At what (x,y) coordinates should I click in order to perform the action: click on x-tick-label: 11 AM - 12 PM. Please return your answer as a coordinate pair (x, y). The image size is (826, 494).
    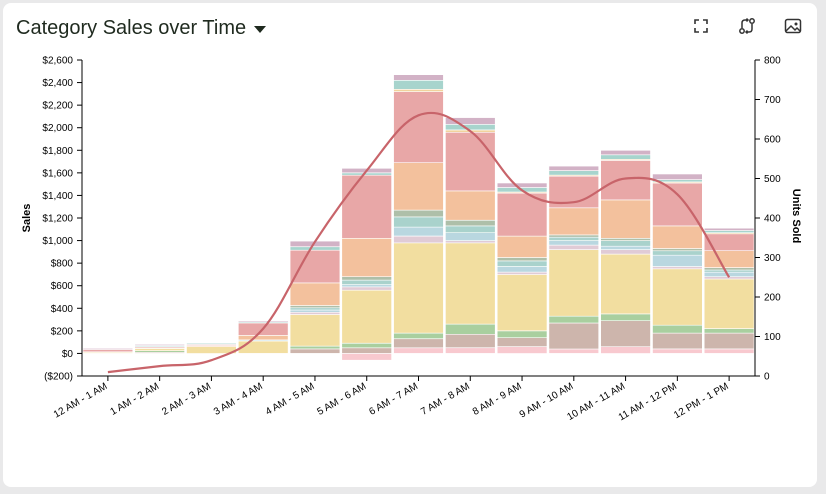
    Looking at the image, I should click on (648, 402).